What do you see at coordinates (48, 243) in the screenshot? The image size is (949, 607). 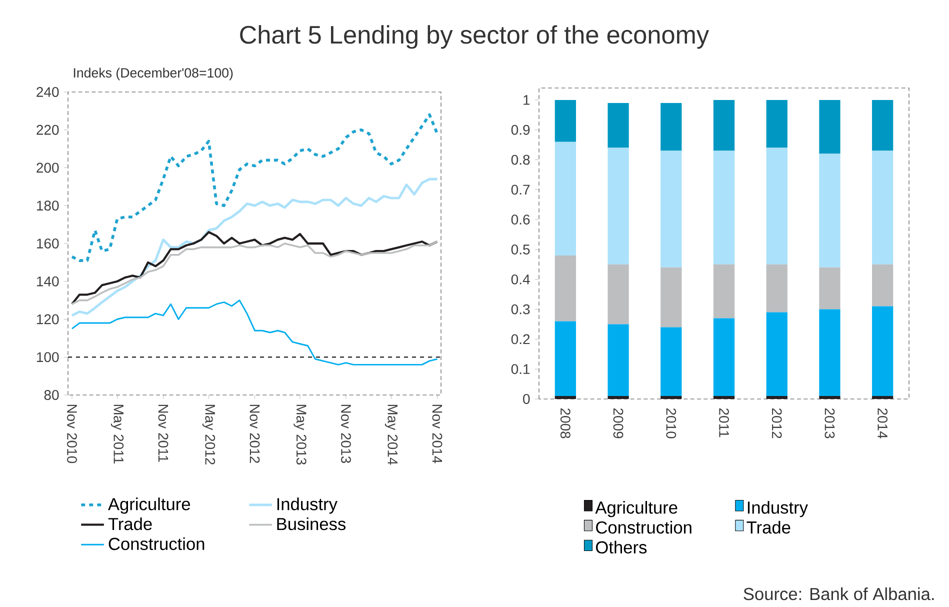 I see `y-tick-label: 160` at bounding box center [48, 243].